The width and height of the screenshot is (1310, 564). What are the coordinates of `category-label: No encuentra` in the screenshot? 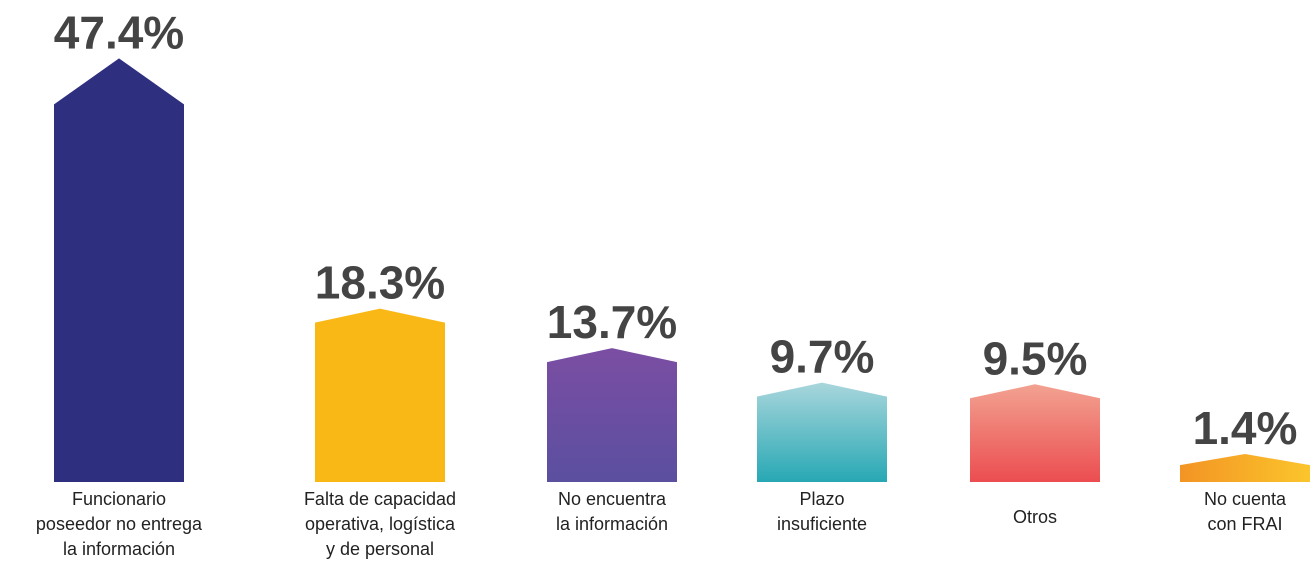 It's located at (612, 499).